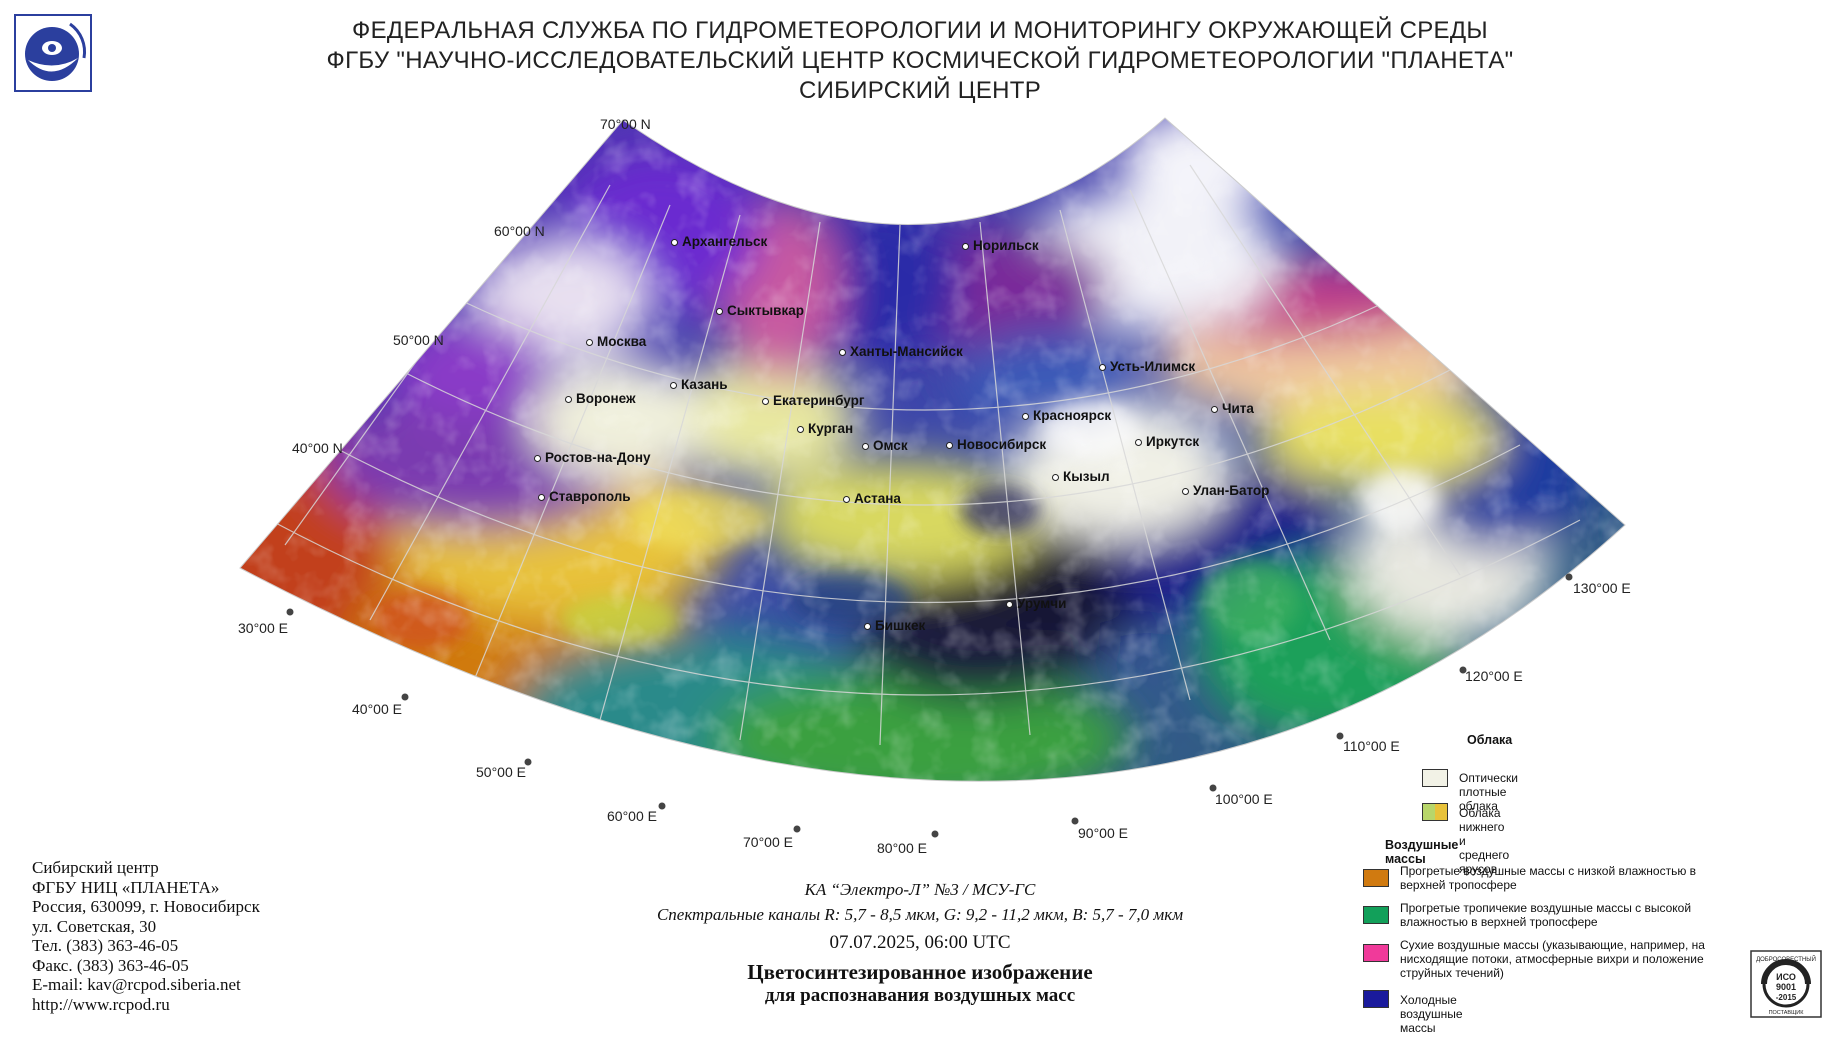 This screenshot has width=1840, height=1040. I want to click on legend-swatch-dry, so click(1376, 953).